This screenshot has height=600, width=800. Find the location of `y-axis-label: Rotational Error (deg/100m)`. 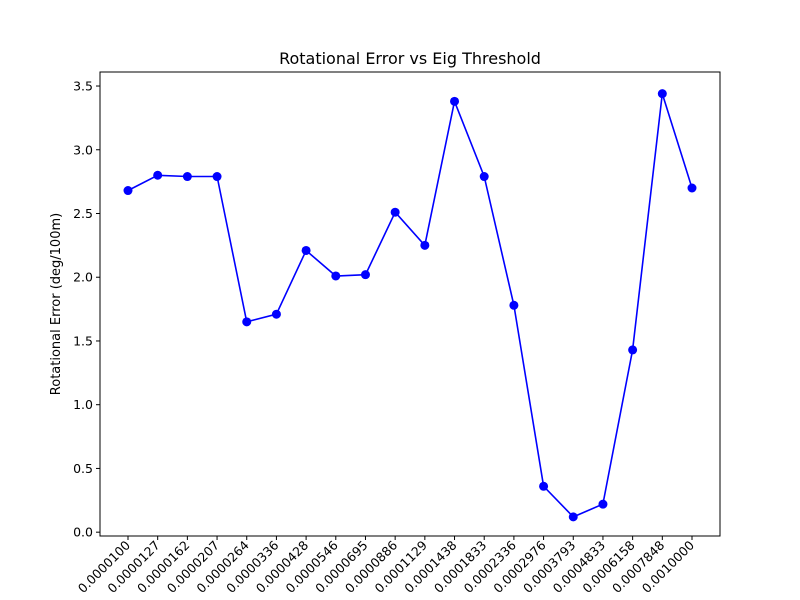

y-axis-label: Rotational Error (deg/100m) is located at coordinates (56, 304).